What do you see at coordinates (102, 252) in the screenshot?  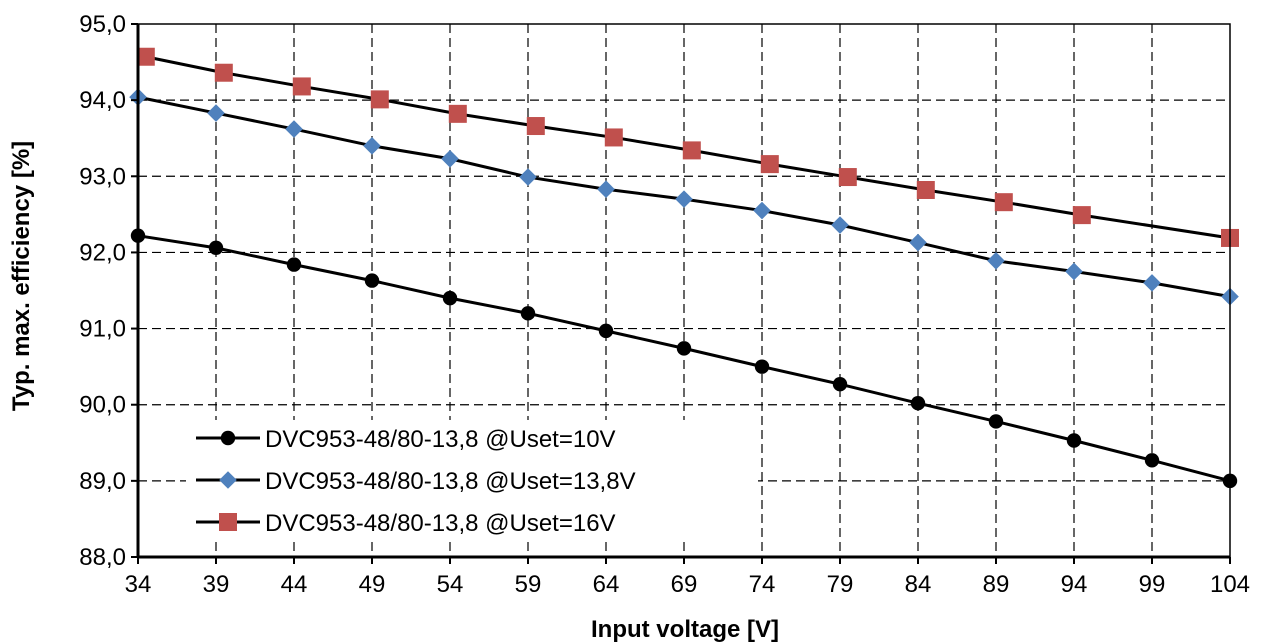 I see `y-tick-label: 92,0` at bounding box center [102, 252].